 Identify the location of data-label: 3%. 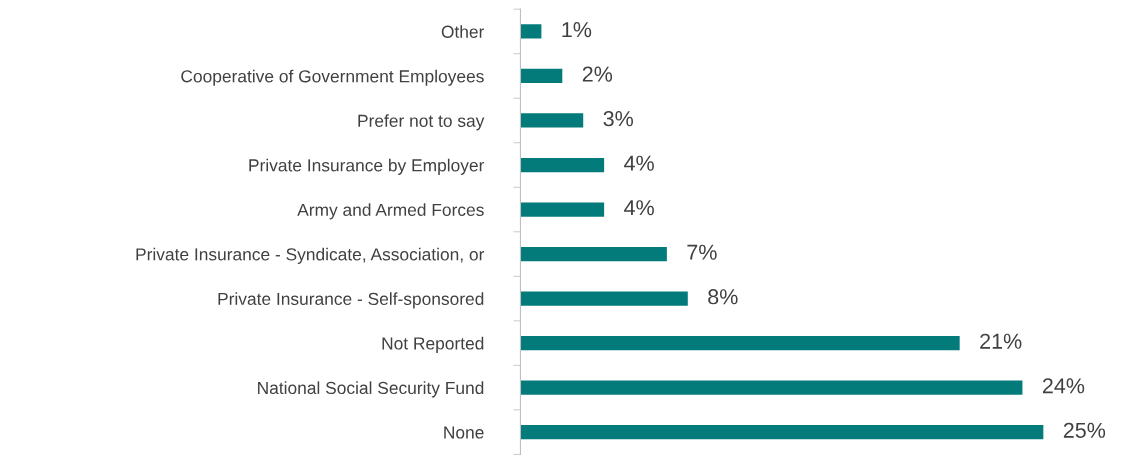
(618, 119).